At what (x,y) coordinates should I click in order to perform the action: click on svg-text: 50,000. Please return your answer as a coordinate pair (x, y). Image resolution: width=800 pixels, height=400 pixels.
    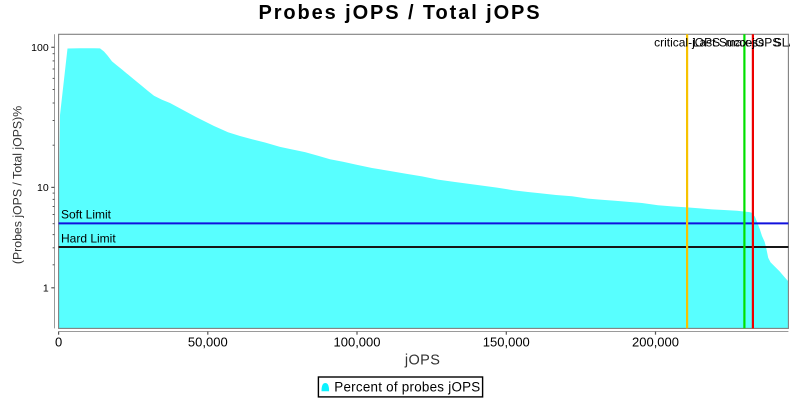
    Looking at the image, I should click on (208, 341).